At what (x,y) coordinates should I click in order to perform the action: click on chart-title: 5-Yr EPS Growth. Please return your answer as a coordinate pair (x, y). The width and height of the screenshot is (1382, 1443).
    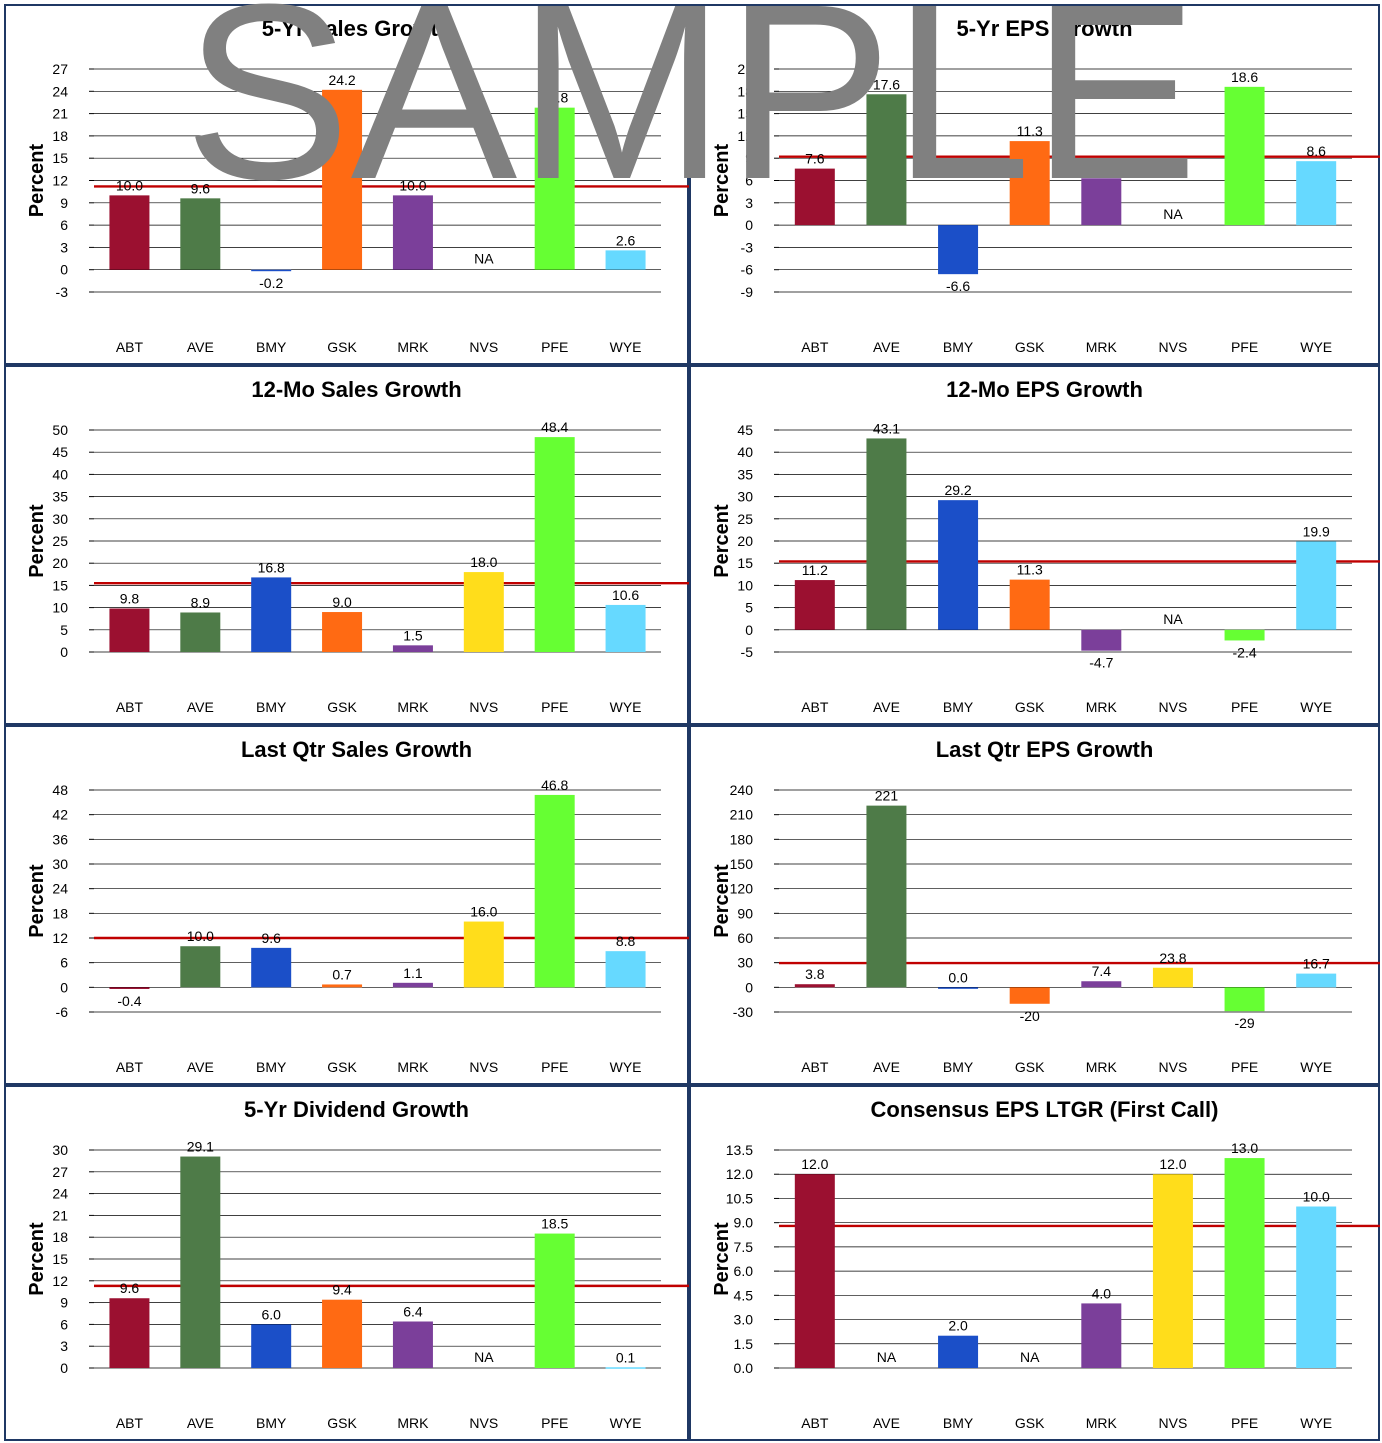
    Looking at the image, I should click on (1044, 28).